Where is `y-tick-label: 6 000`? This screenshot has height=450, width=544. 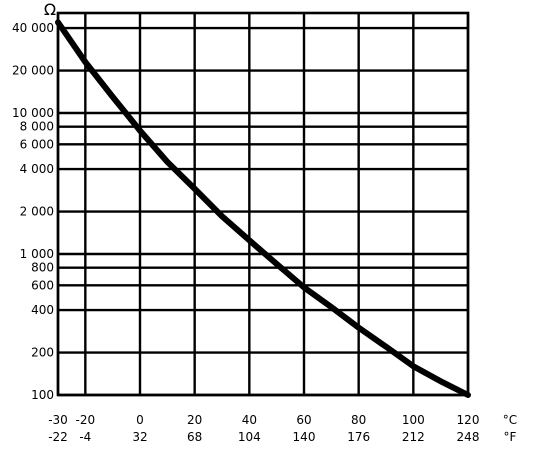
y-tick-label: 6 000 is located at coordinates (37, 144).